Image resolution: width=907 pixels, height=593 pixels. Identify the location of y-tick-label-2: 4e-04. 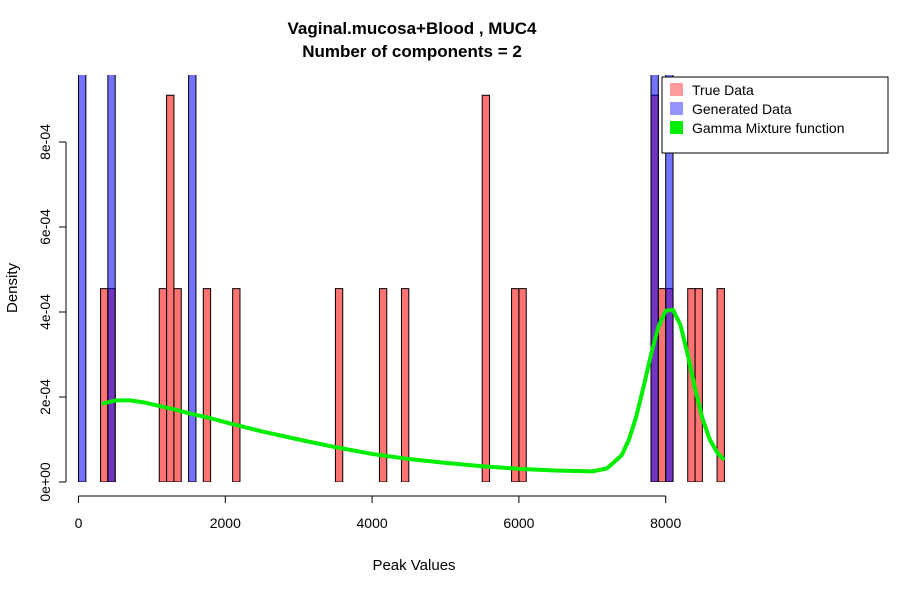
(45, 312).